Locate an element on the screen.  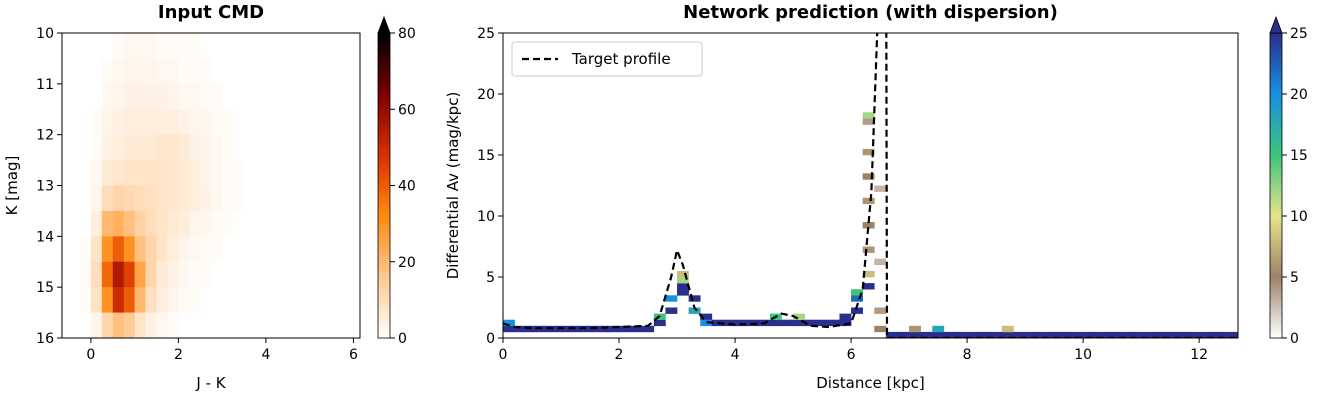
y-tick-label: 16 is located at coordinates (45, 339).